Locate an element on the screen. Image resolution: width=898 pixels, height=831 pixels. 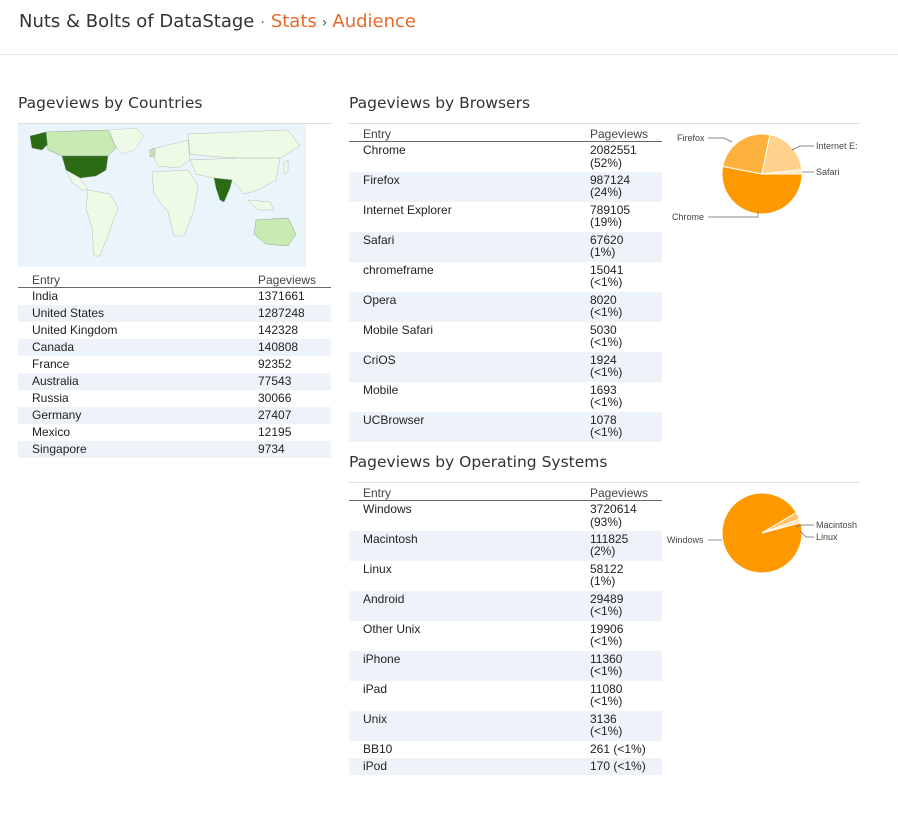
os-pageviews: 58122 (1%) is located at coordinates (607, 574).